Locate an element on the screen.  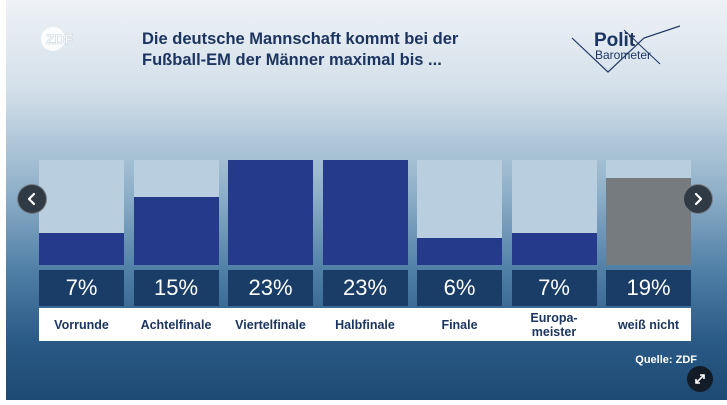
fullscreen-button is located at coordinates (700, 379).